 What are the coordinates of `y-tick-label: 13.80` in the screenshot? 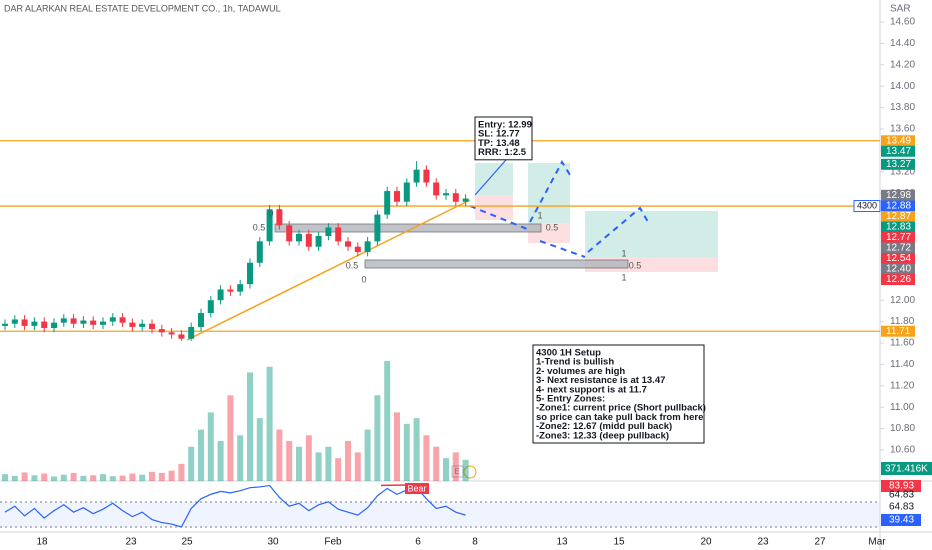 It's located at (902, 107).